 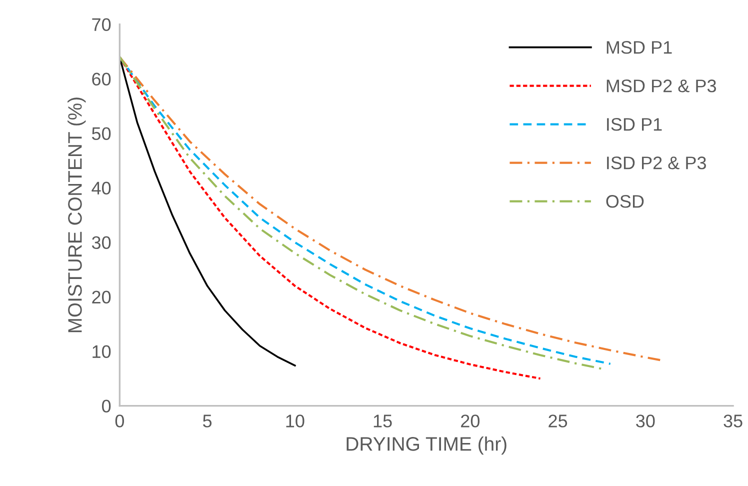 I want to click on y-tick-label: 10, so click(x=101, y=351).